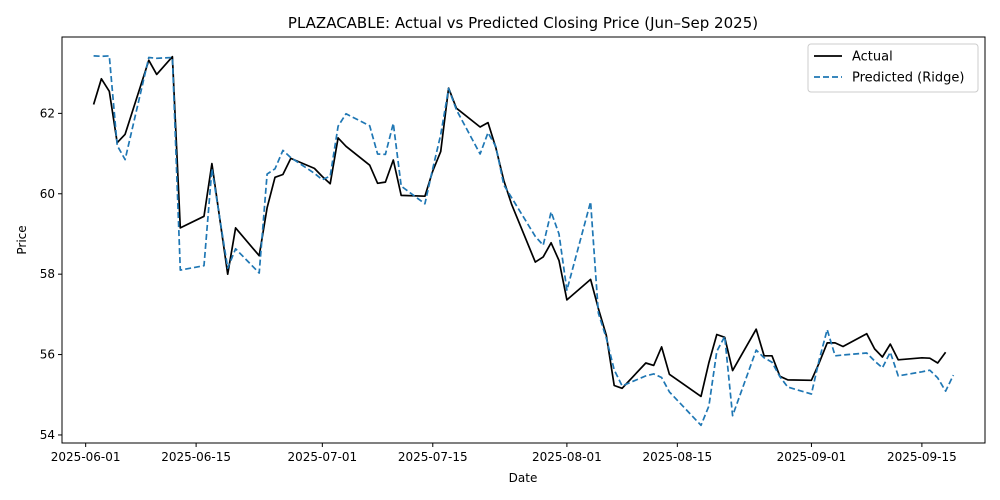  What do you see at coordinates (47, 435) in the screenshot?
I see `y-tick-label: 54` at bounding box center [47, 435].